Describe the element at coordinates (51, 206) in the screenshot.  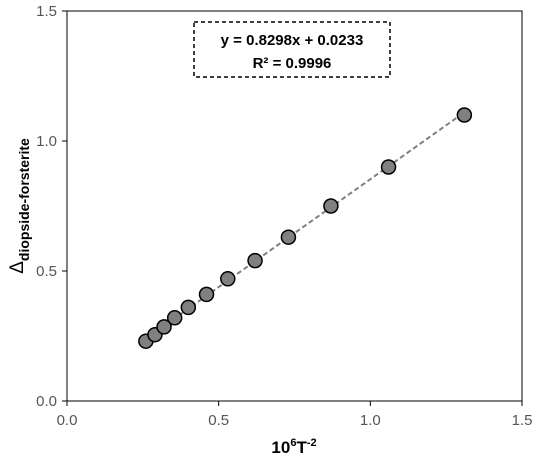
I see `y-axis-ticks: 0.0 0.5 1.0 1.5` at that location.